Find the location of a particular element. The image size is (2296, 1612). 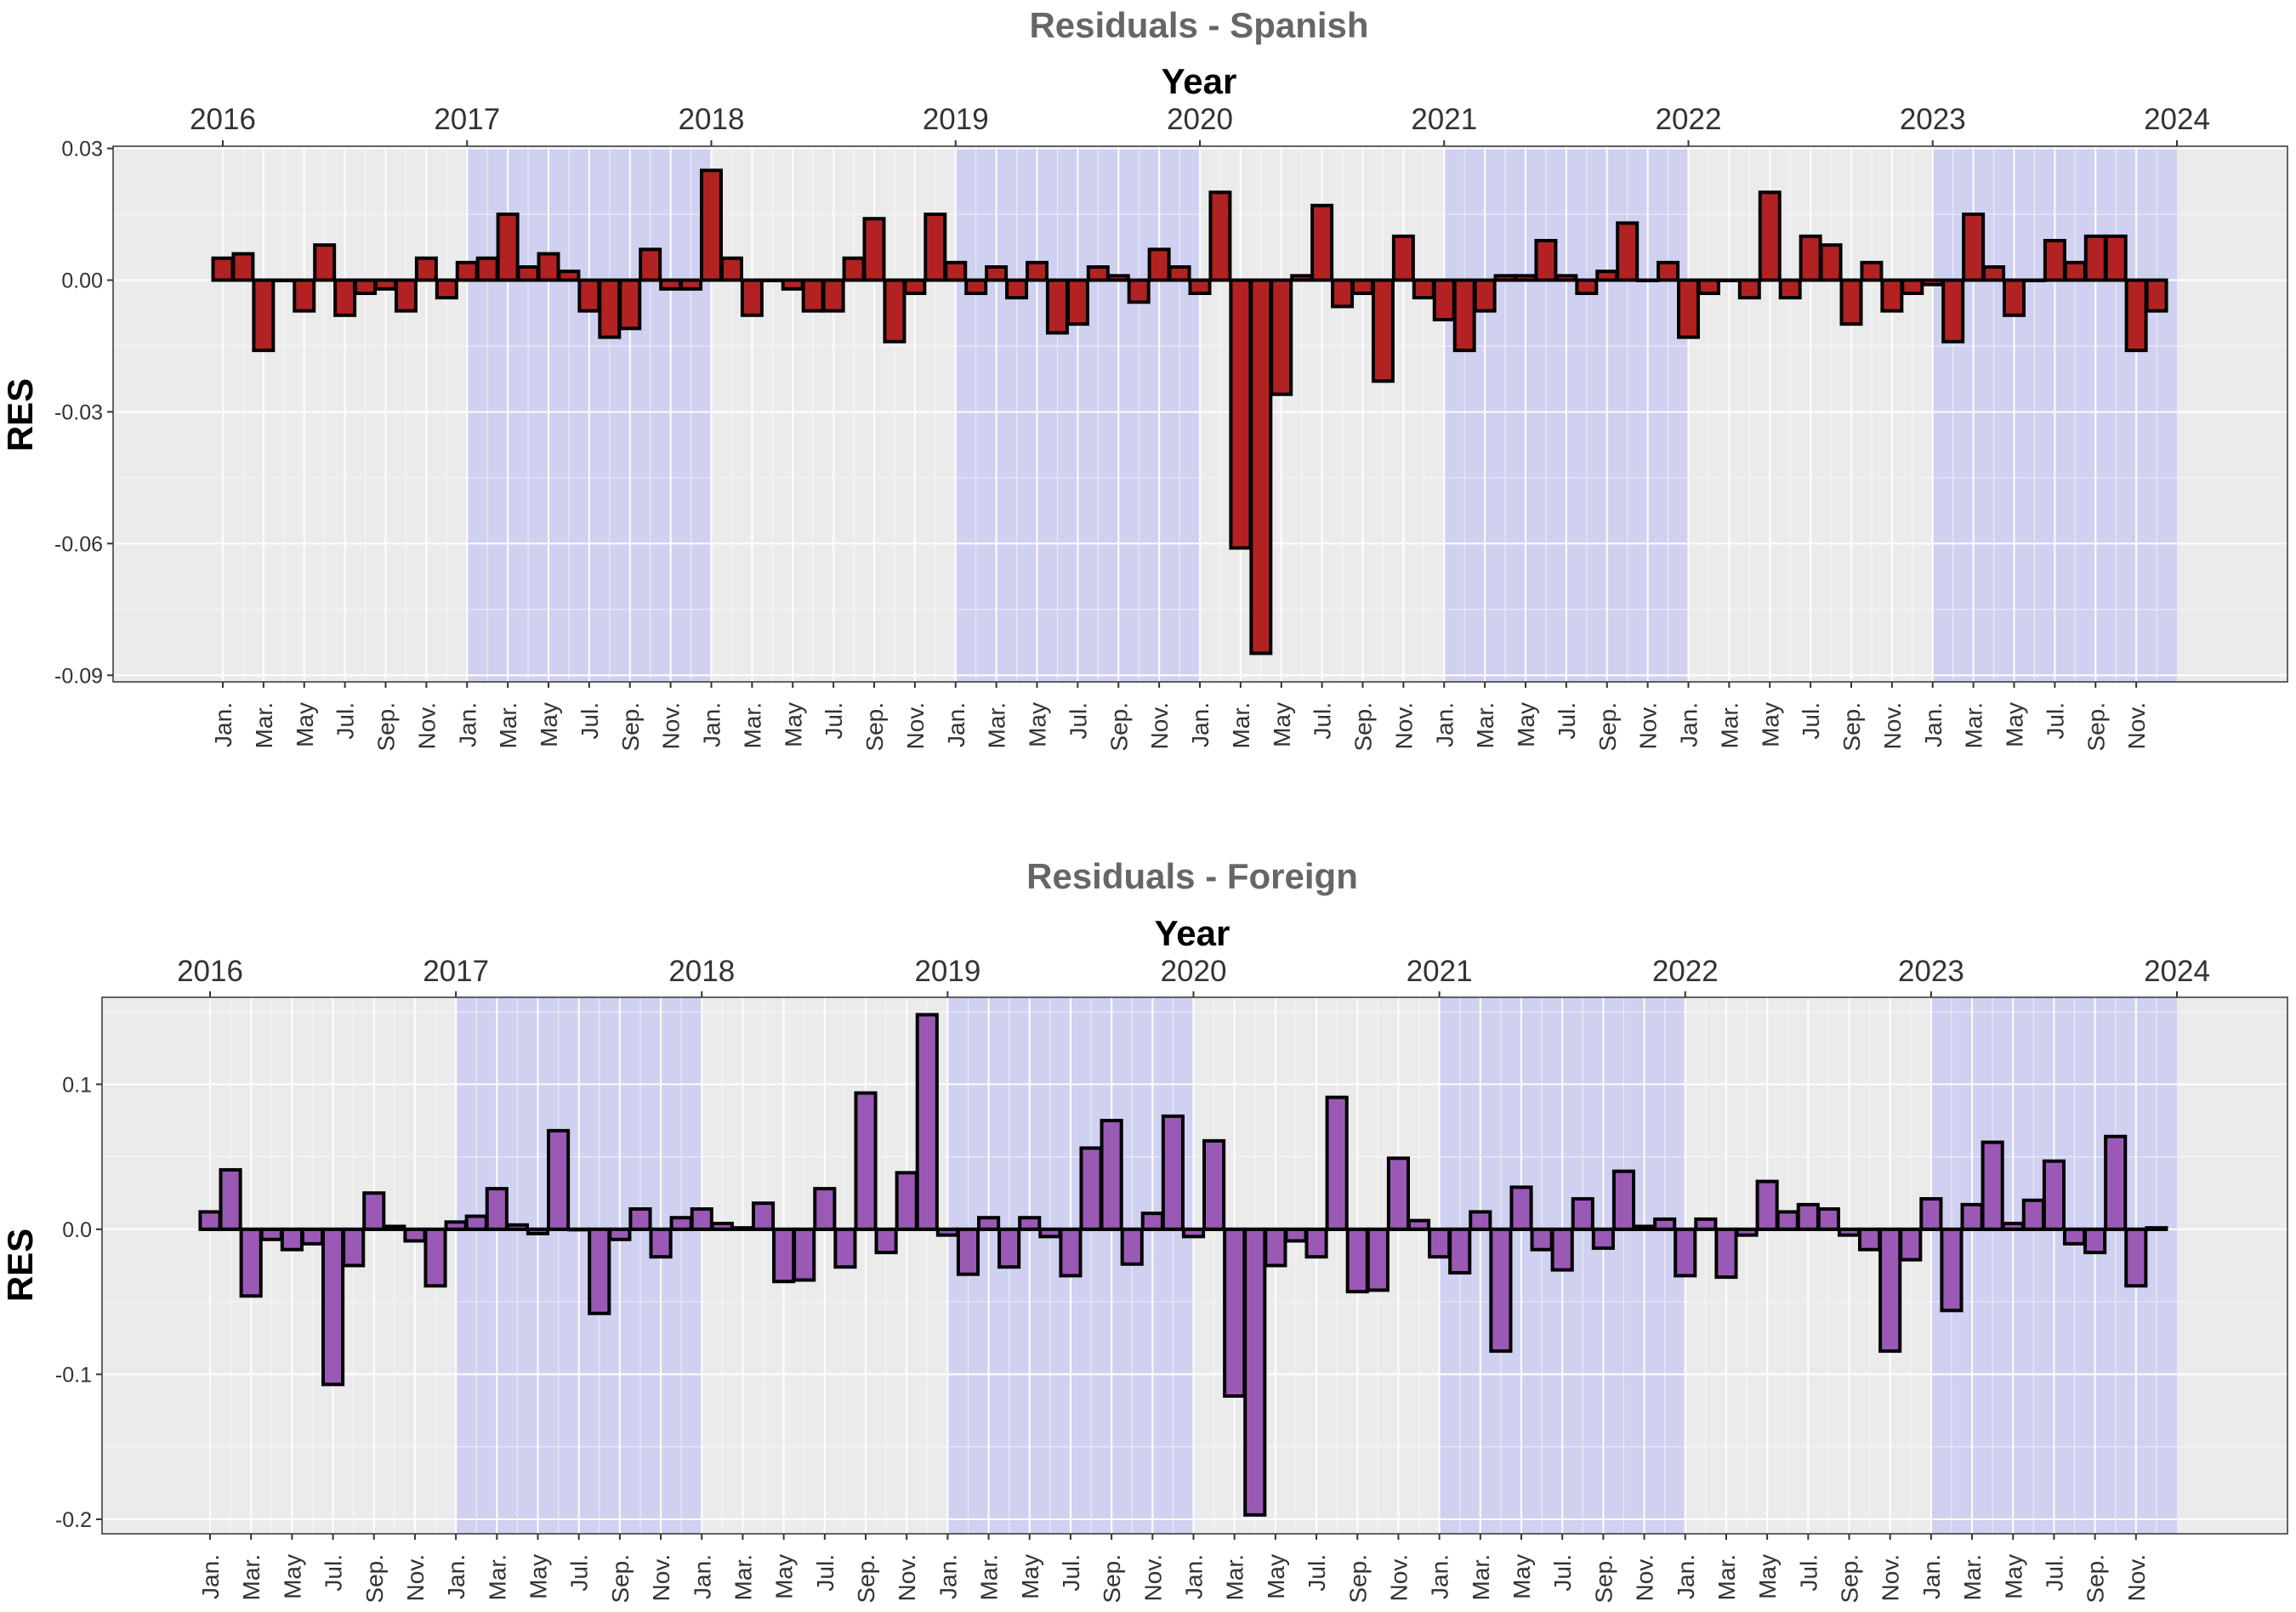

y-axis-title-foreign: RES is located at coordinates (20, 1266).